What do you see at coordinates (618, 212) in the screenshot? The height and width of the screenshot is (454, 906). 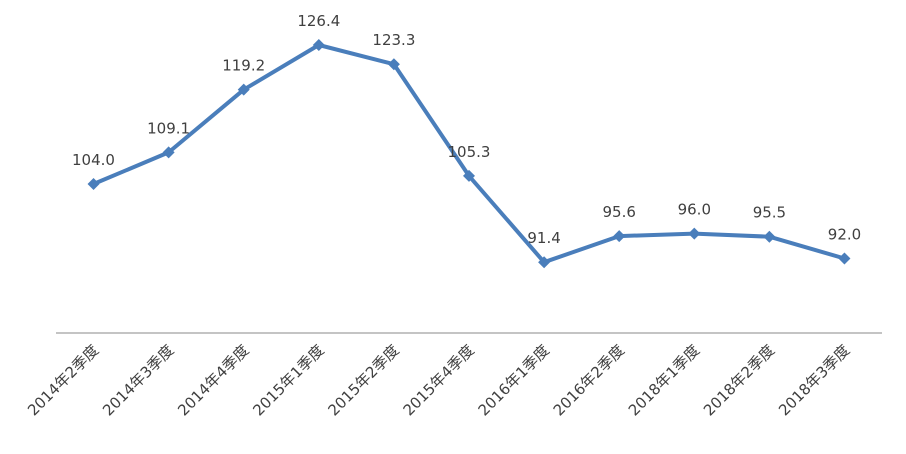 I see `data-label: 95.6` at bounding box center [618, 212].